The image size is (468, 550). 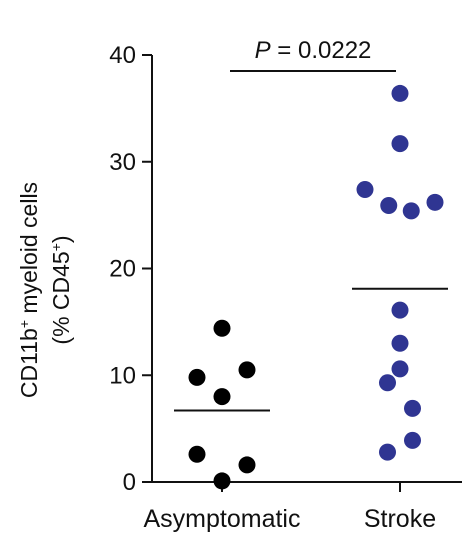 What do you see at coordinates (122, 55) in the screenshot?
I see `y-tick-label: 40` at bounding box center [122, 55].